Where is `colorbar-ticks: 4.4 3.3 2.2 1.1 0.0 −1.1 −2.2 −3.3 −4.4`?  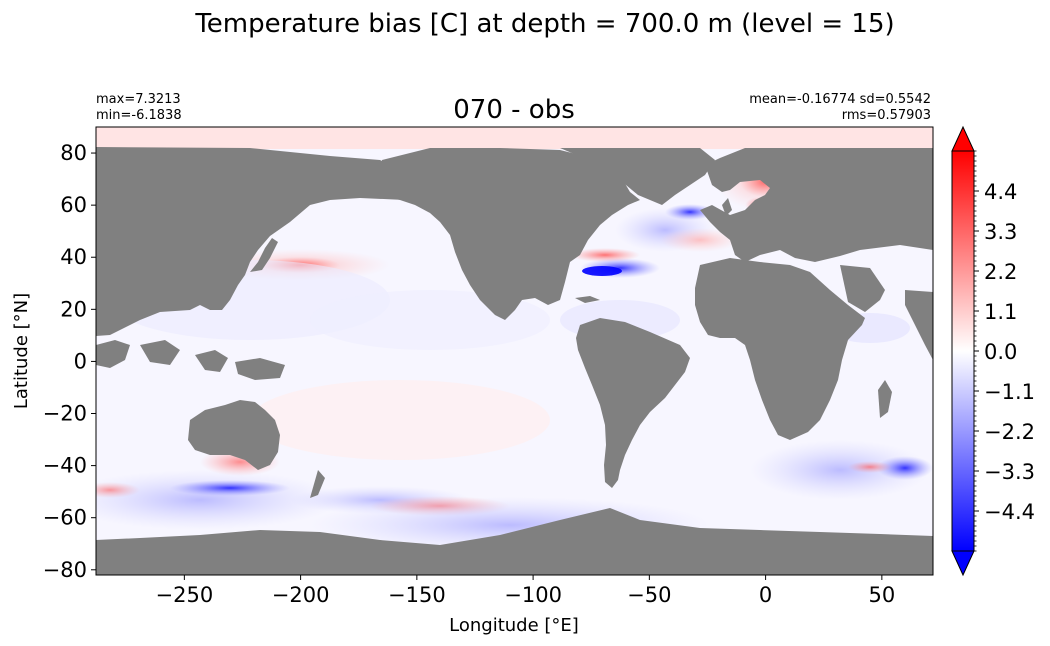
colorbar-ticks: 4.4 3.3 2.2 1.1 0.0 −1.1 −2.2 −3.3 −4.4 is located at coordinates (1004, 351).